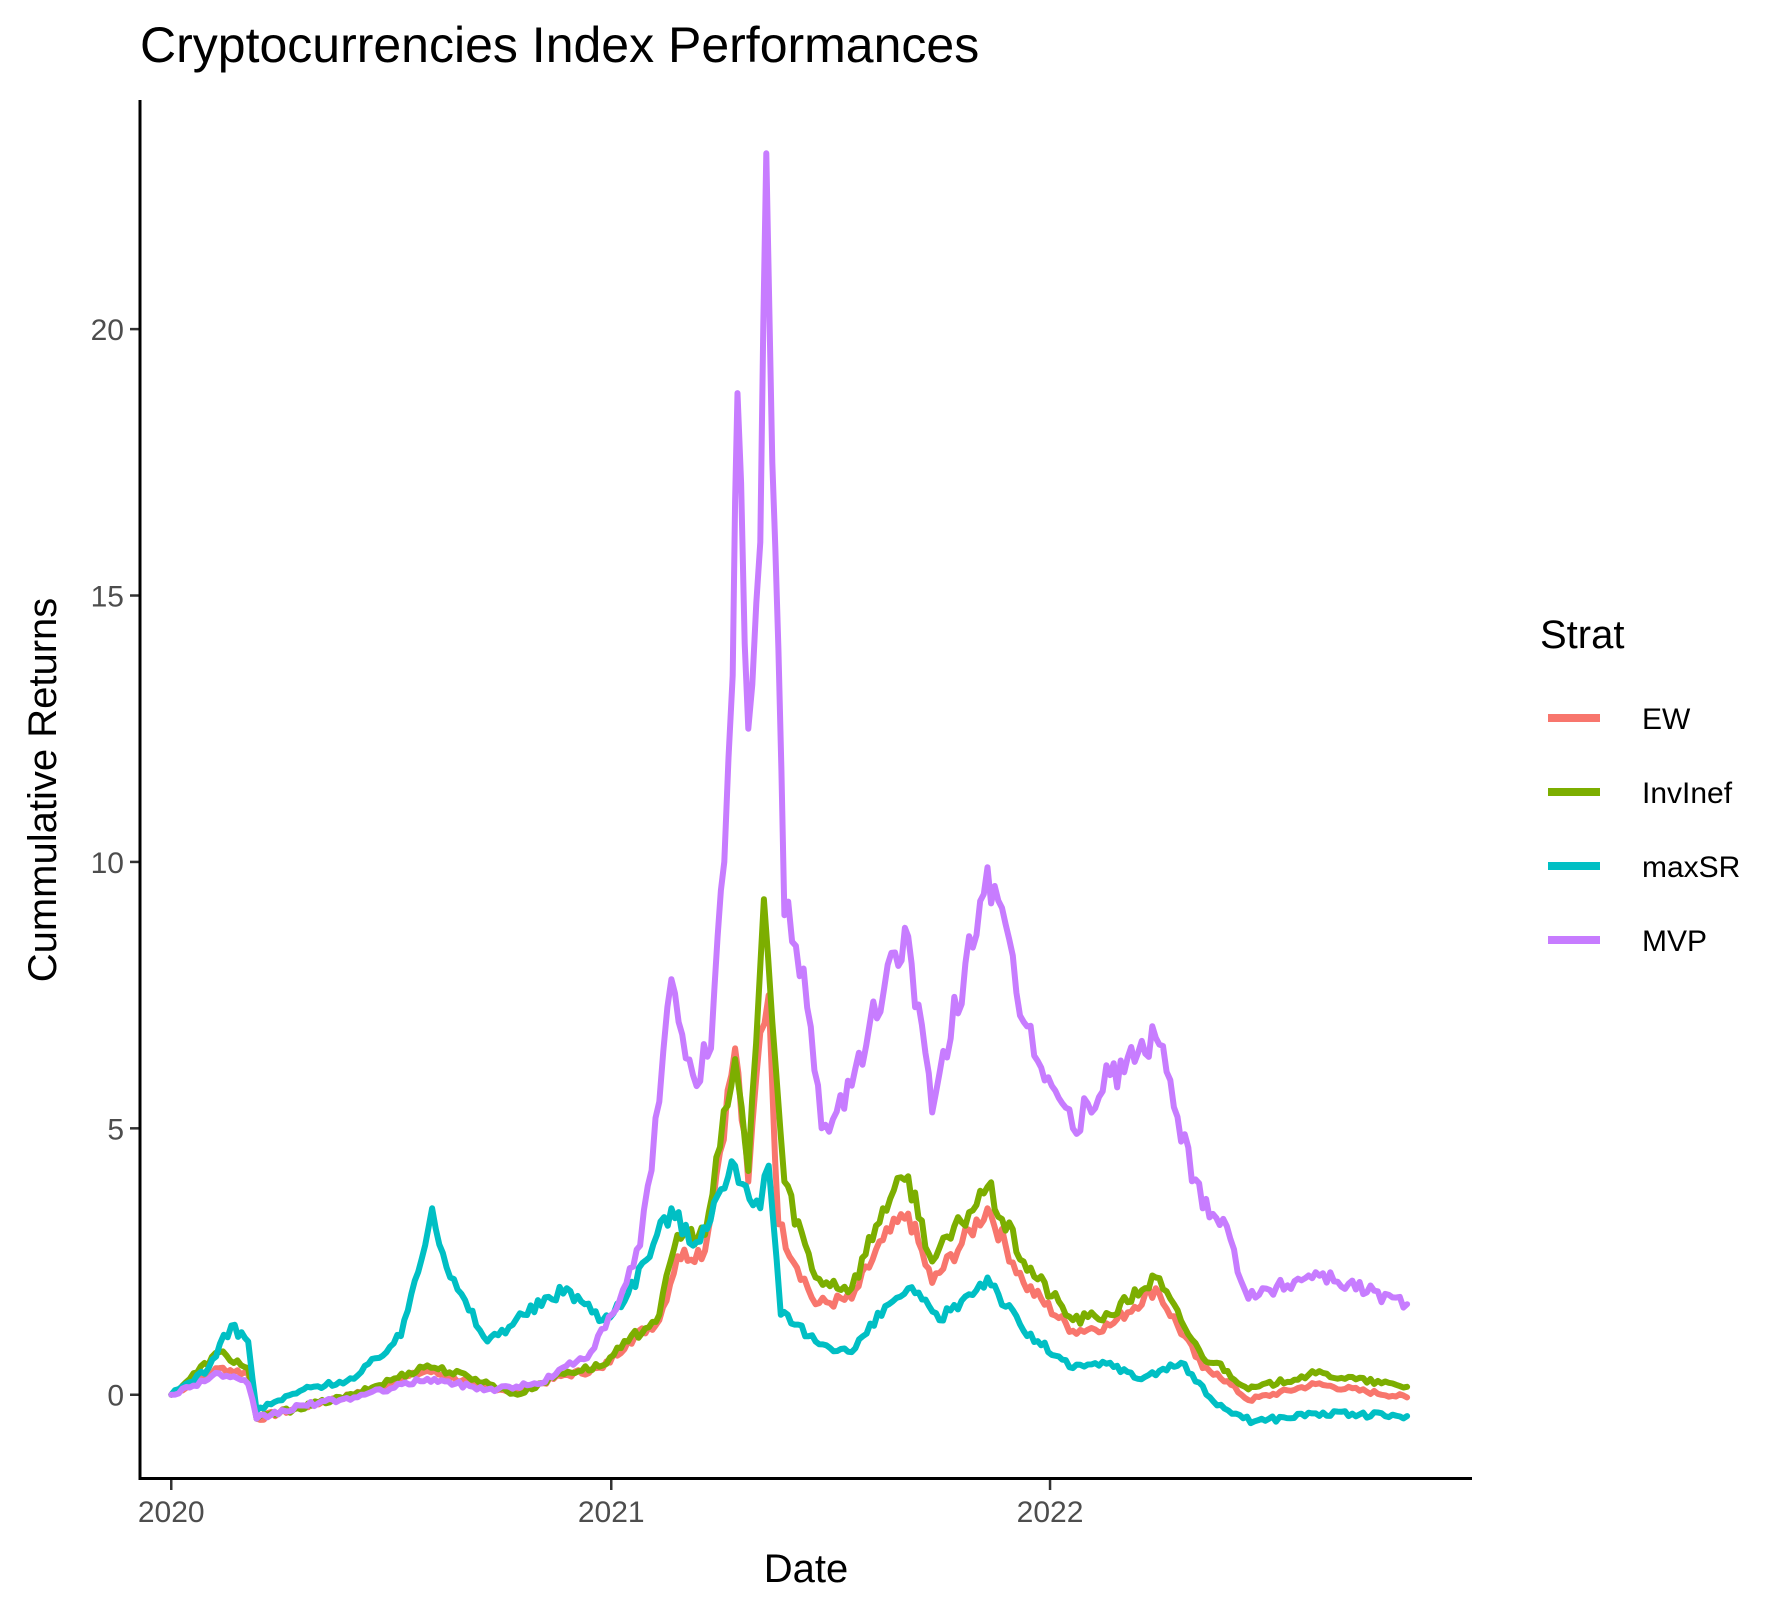  I want to click on series-line-maxsr, so click(789, 1292).